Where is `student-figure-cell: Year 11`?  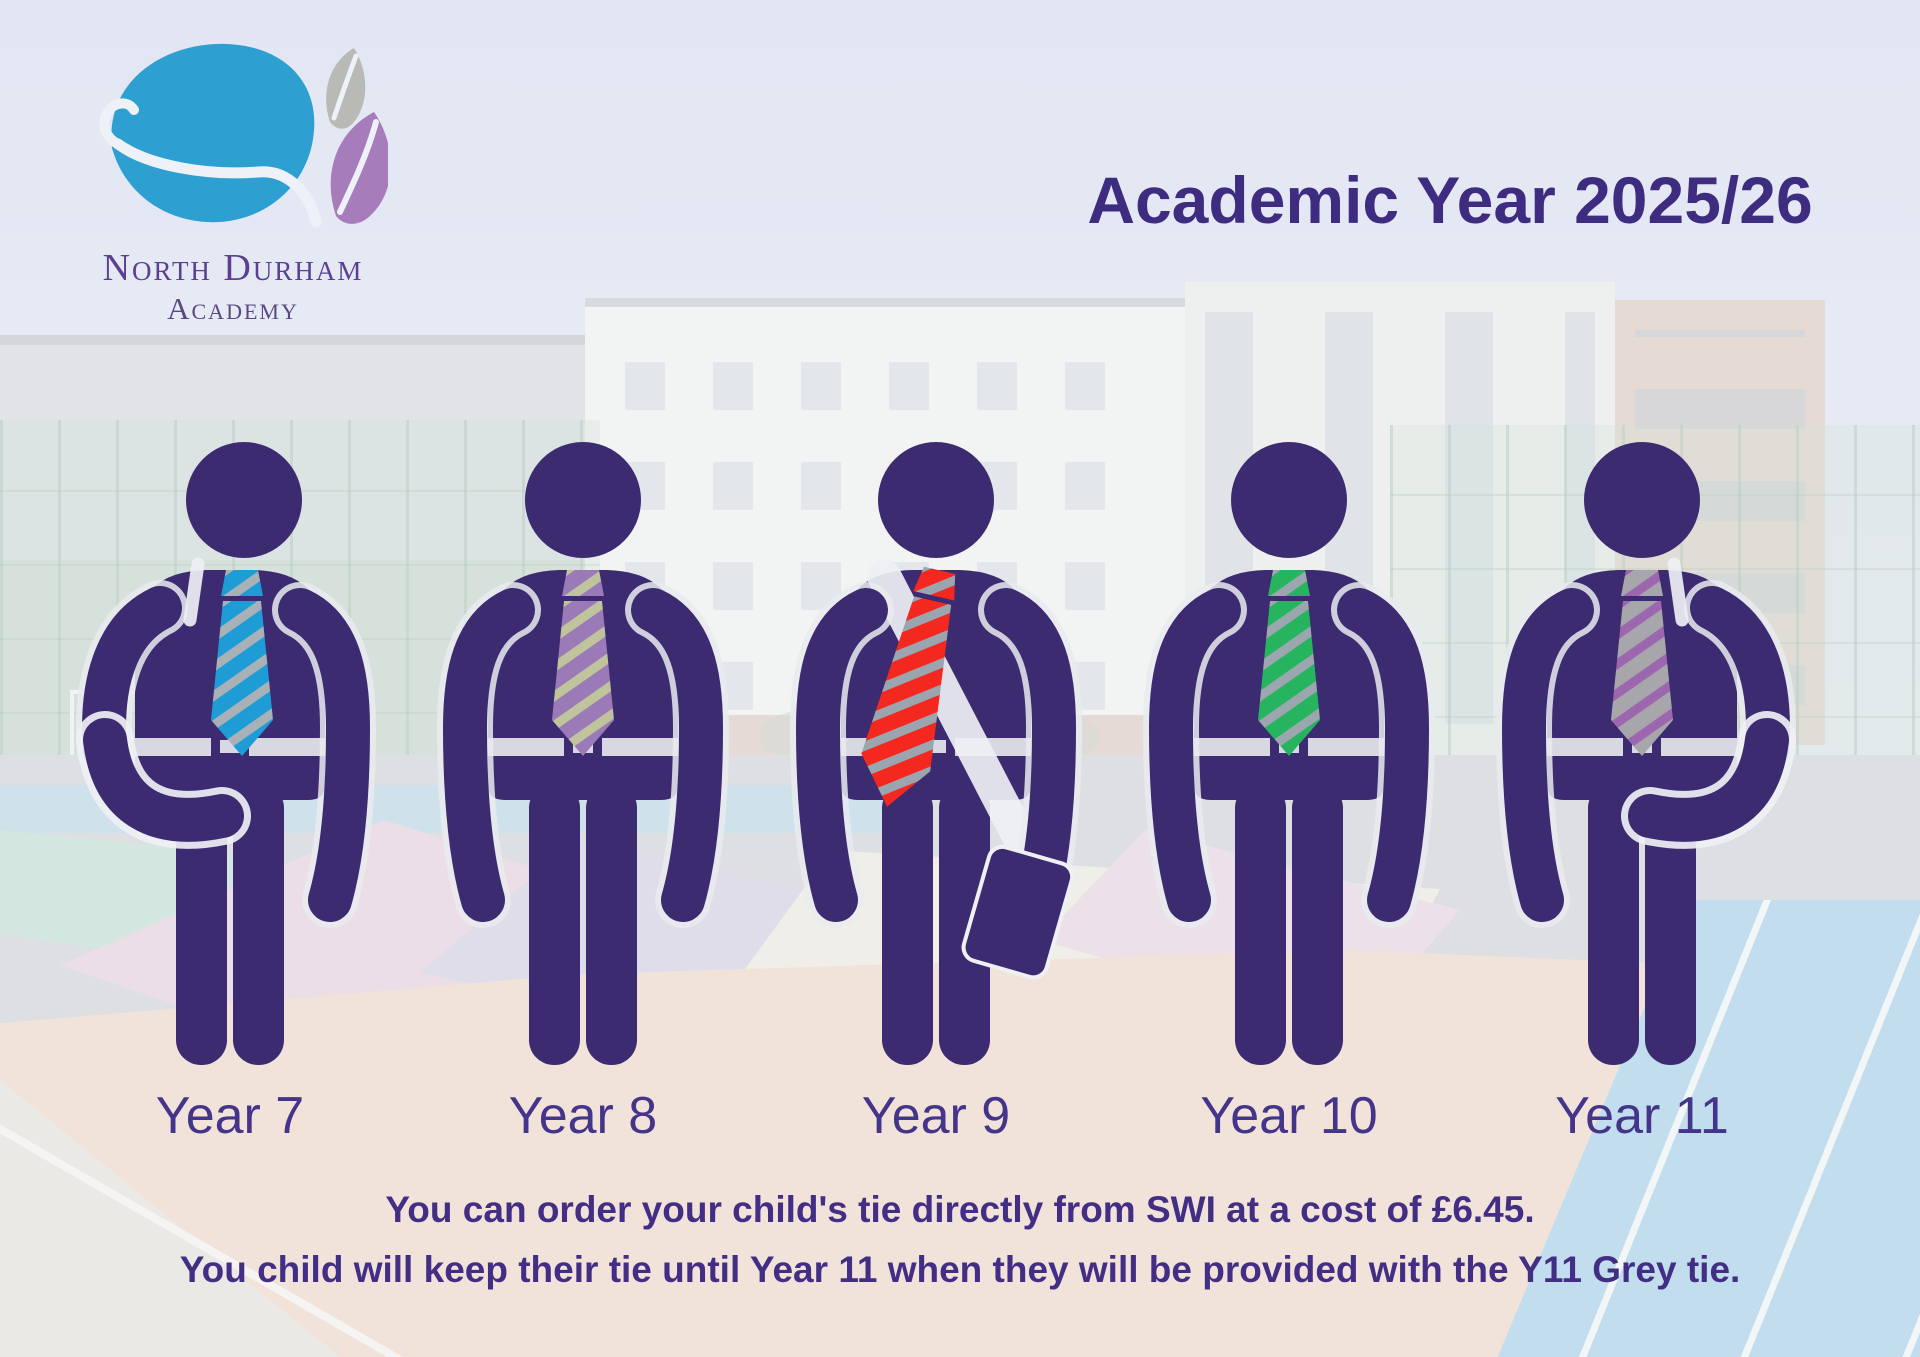 student-figure-cell: Year 11 is located at coordinates (1642, 798).